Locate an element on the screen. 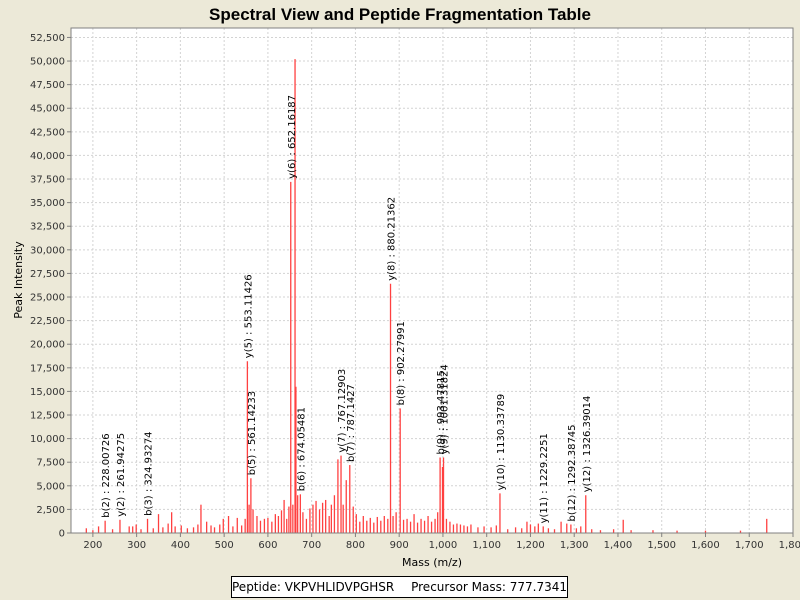  y-tick-label: 15,000 is located at coordinates (47, 392).